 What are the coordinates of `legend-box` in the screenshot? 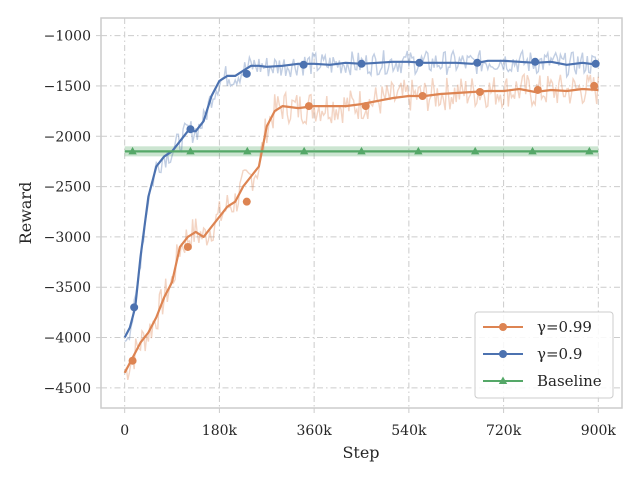 It's located at (544, 355).